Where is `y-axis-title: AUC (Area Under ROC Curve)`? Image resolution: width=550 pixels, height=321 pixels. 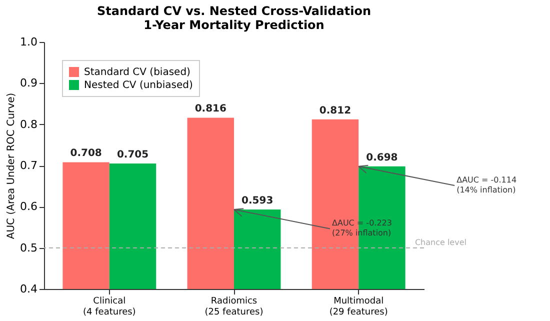 y-axis-title: AUC (Area Under ROC Curve) is located at coordinates (12, 166).